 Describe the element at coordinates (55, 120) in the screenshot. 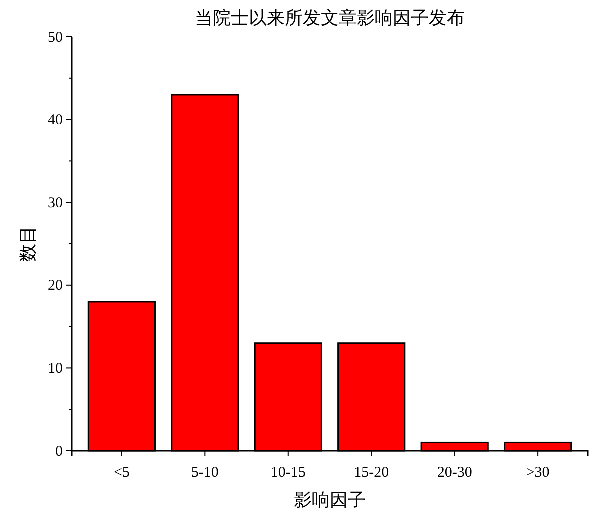

I see `y-tick-label: 40` at that location.